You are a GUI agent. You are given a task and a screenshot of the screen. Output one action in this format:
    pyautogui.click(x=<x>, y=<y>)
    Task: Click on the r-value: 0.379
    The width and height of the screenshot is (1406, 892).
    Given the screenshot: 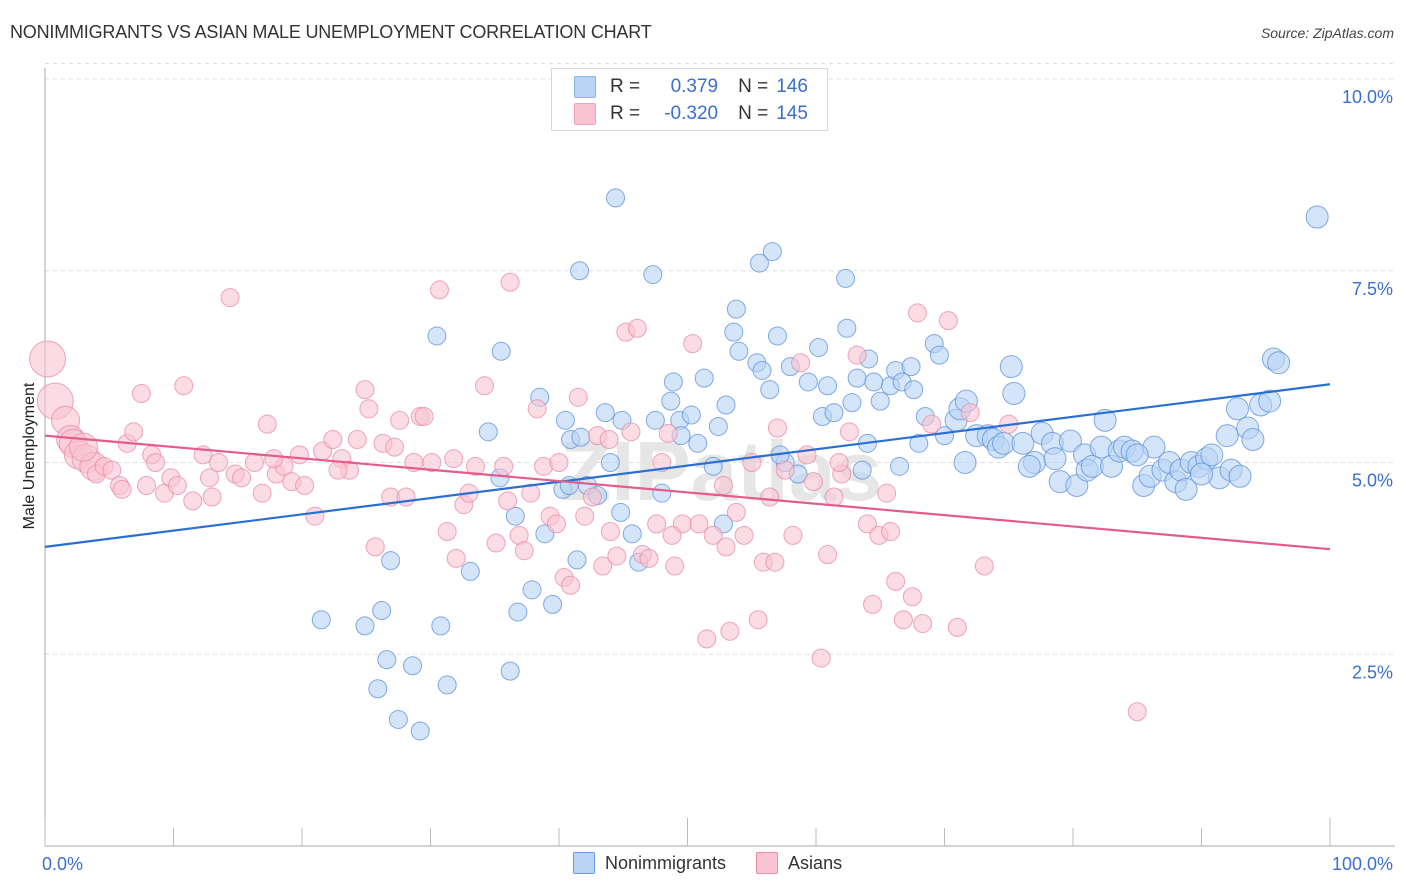 What is the action you would take?
    pyautogui.click(x=694, y=86)
    